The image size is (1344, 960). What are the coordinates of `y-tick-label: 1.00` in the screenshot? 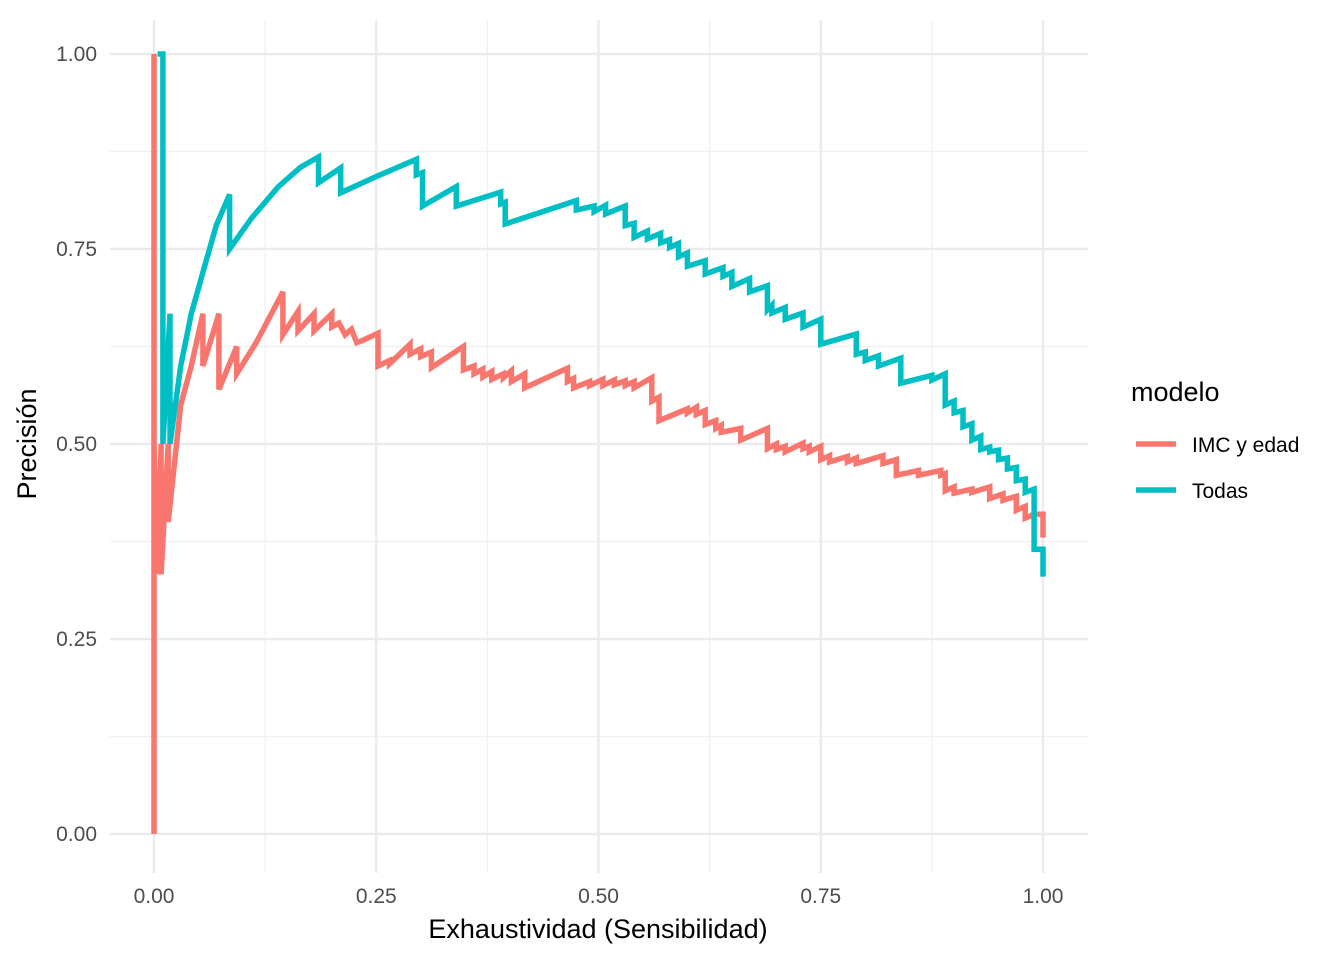 It's located at (76, 54).